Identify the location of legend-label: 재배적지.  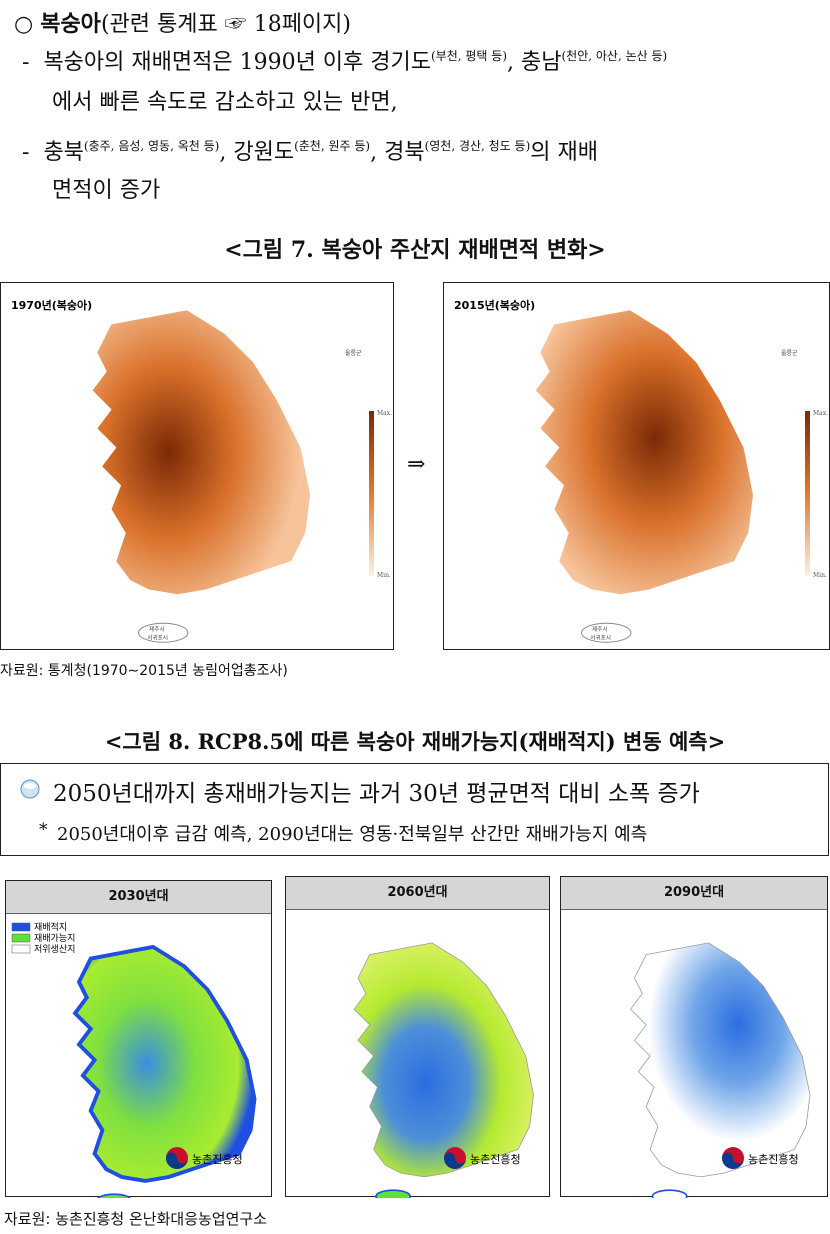
(50, 927).